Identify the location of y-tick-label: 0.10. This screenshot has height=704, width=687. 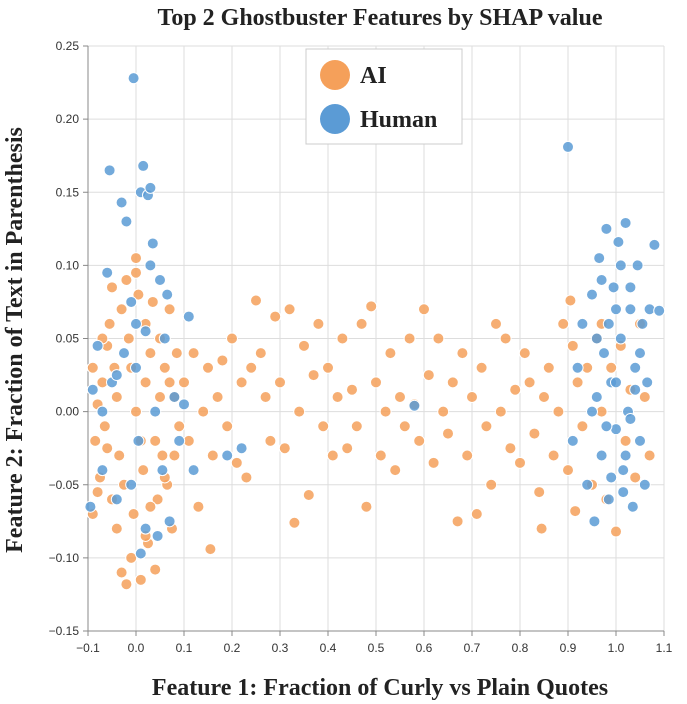
(68, 265).